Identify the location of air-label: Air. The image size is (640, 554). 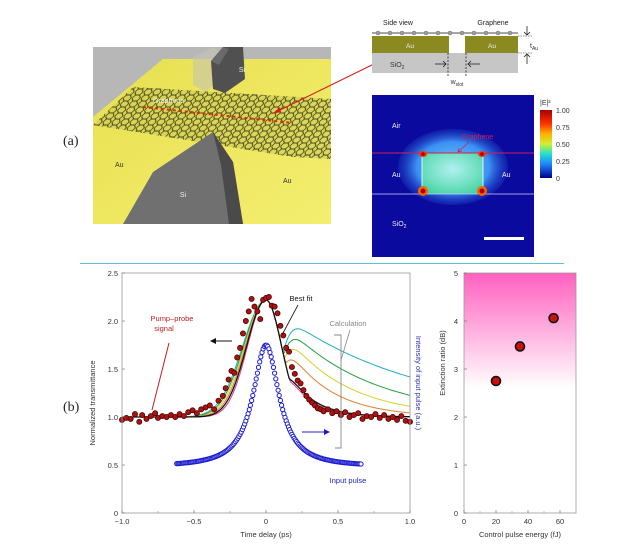
(396, 126).